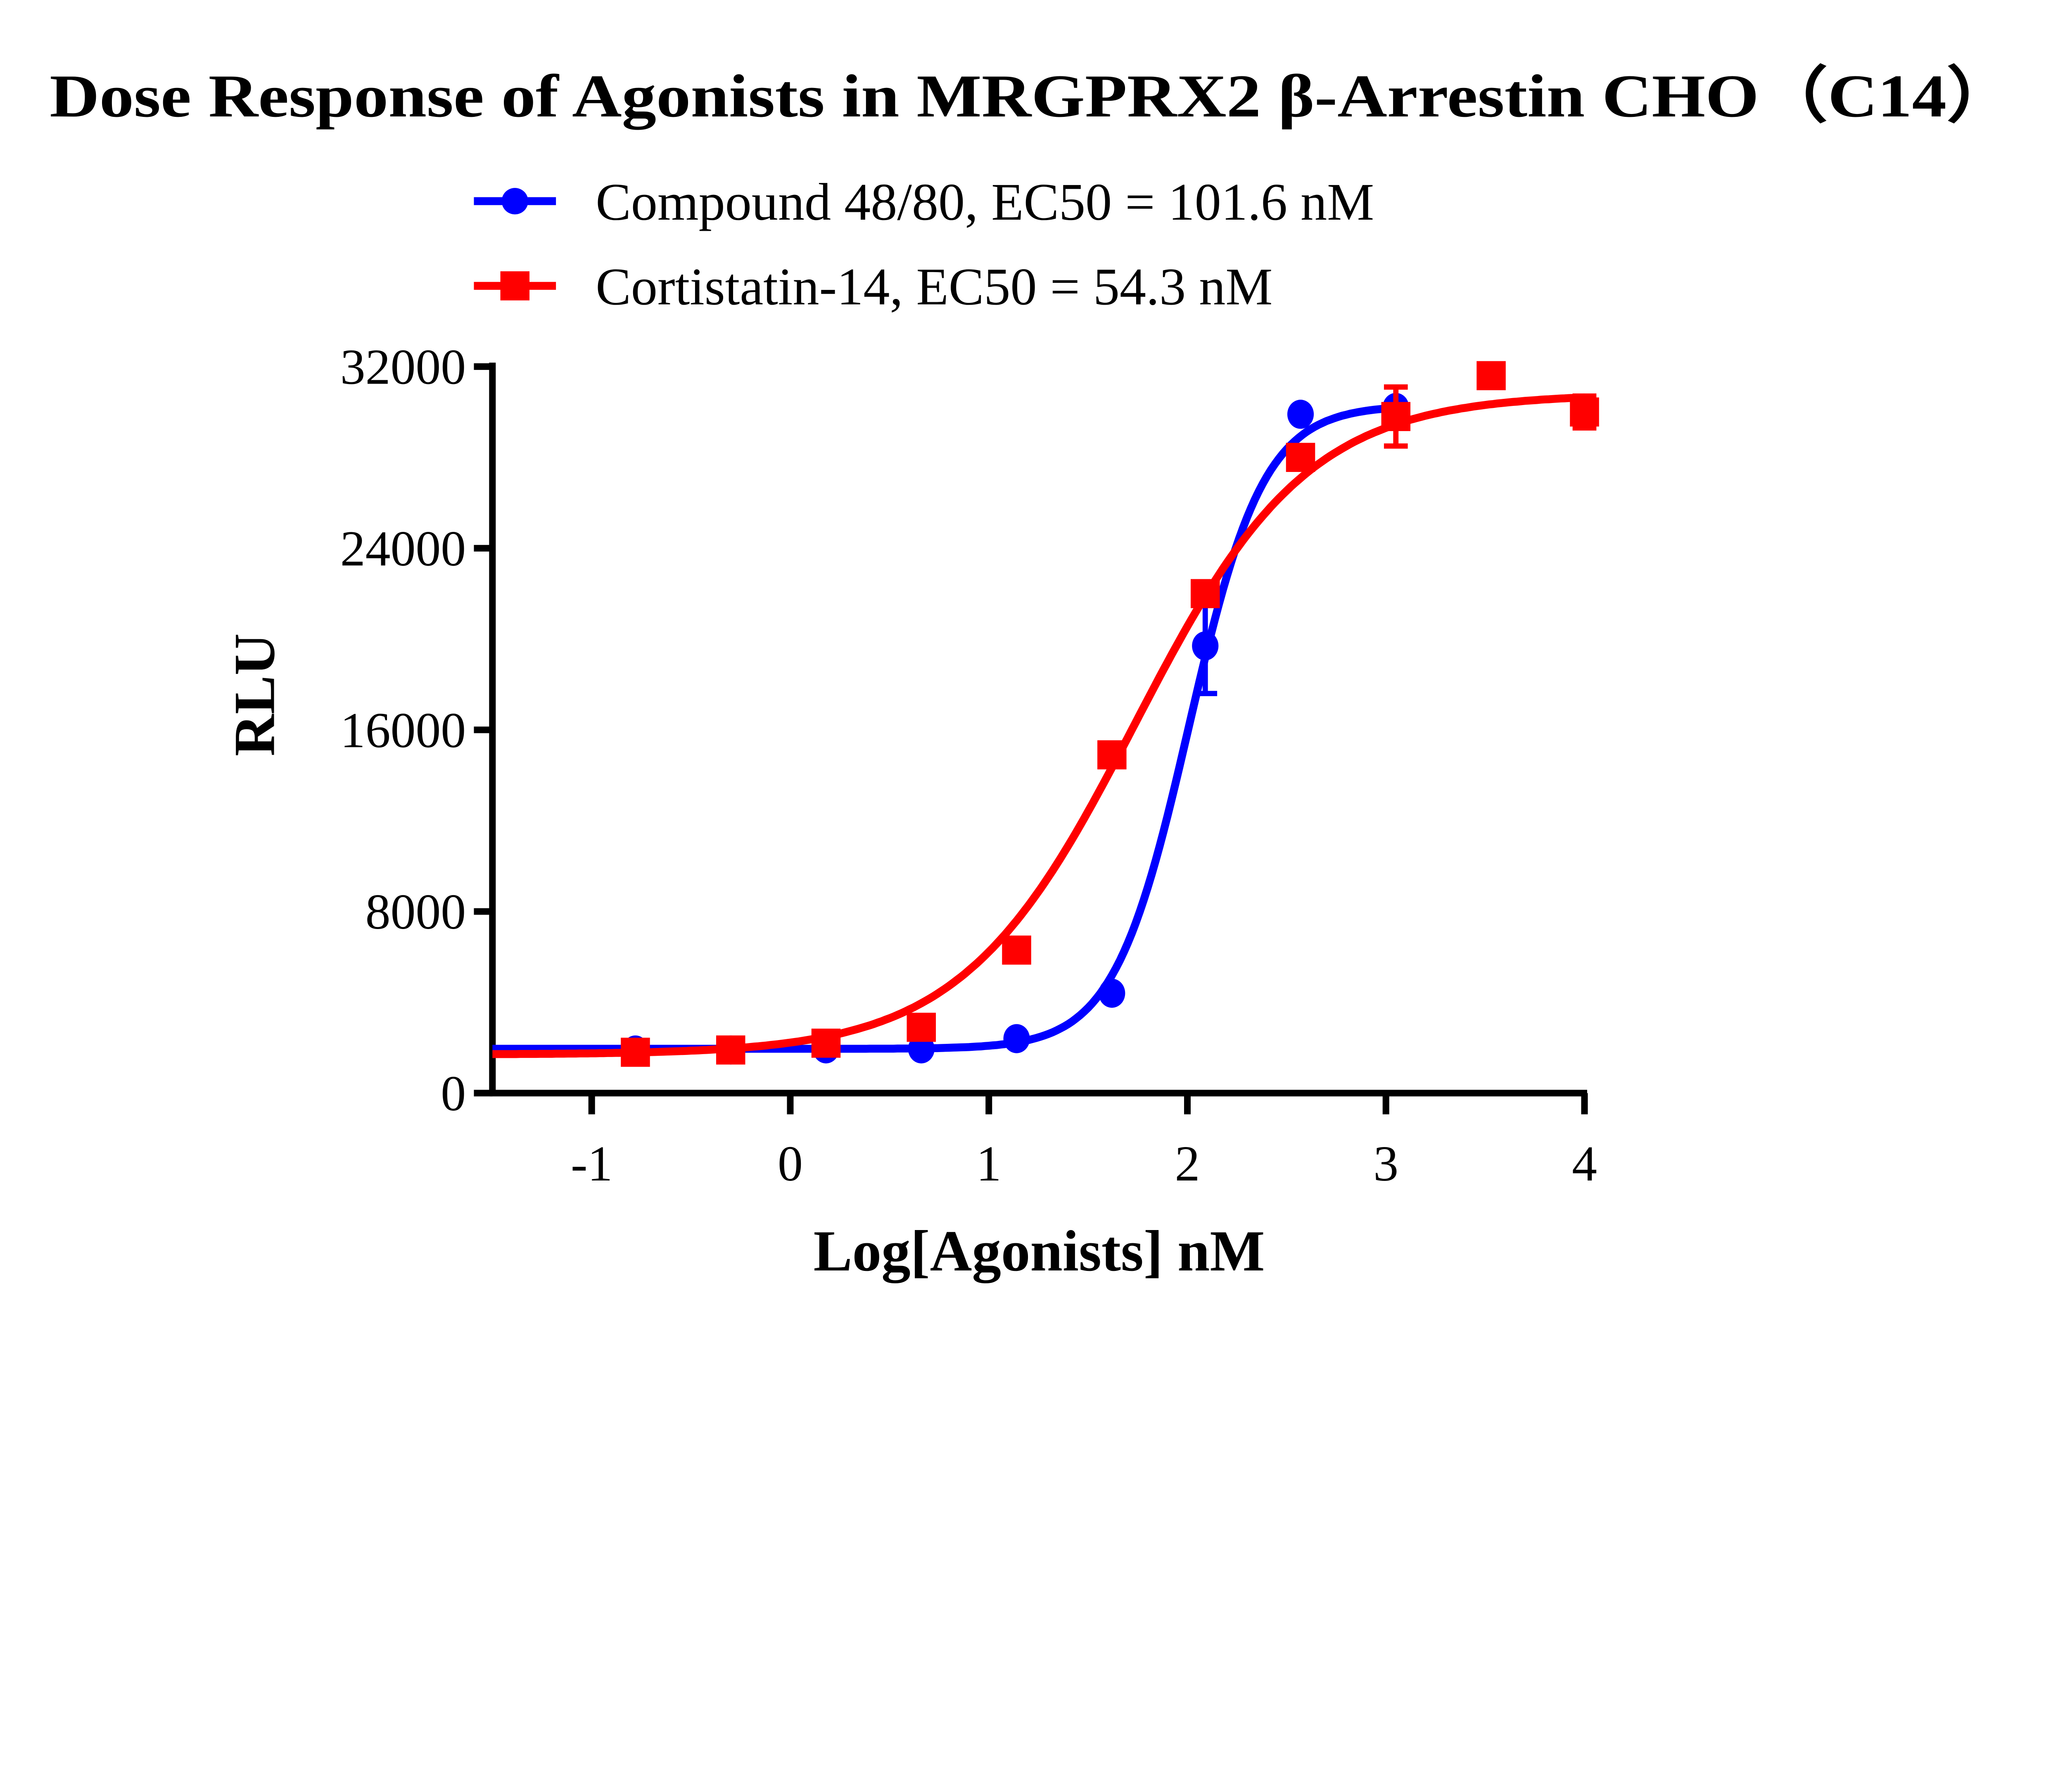  Describe the element at coordinates (790, 1164) in the screenshot. I see `x-tick-label: 0` at that location.